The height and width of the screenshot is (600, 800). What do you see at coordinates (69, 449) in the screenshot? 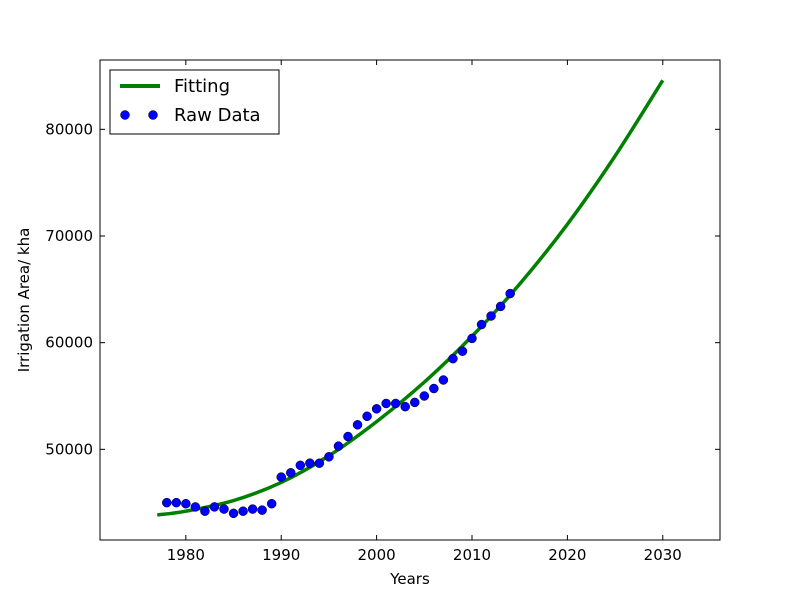
I see `y-tick-label: 50000` at bounding box center [69, 449].